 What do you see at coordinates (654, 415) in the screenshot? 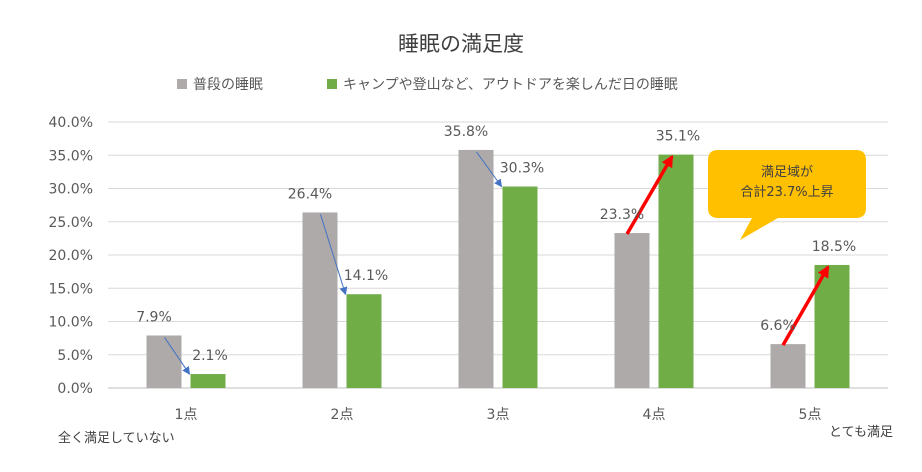
I see `x-category-label: 4点` at bounding box center [654, 415].